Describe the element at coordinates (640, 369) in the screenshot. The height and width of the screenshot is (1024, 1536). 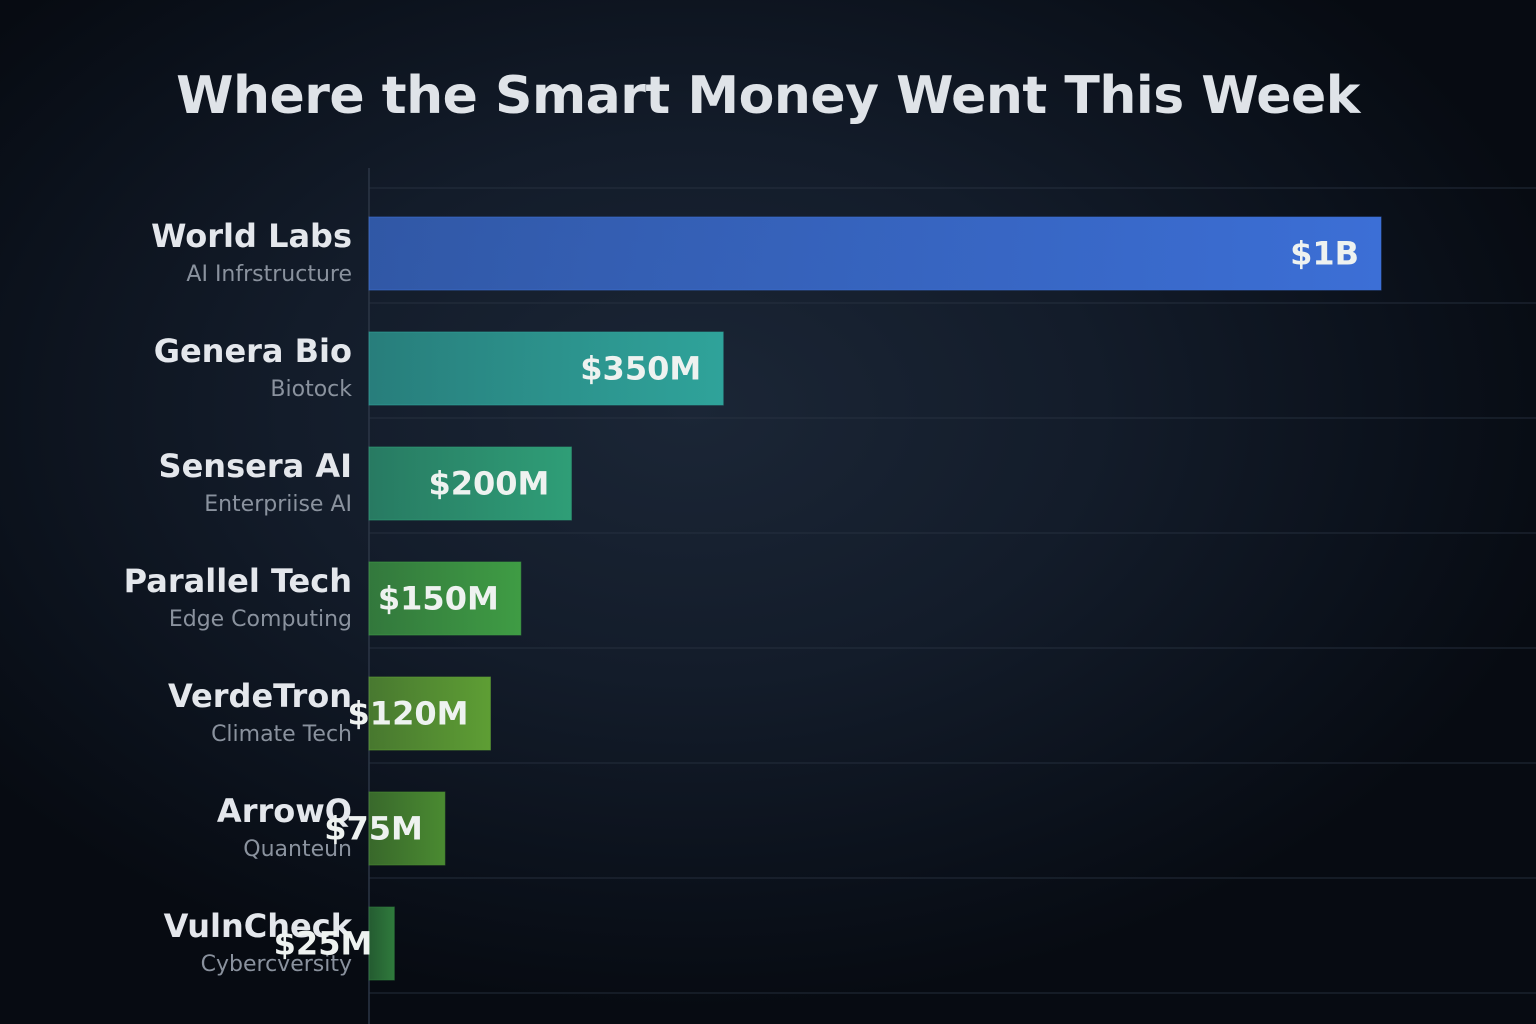
I see `data-label: $350M` at that location.